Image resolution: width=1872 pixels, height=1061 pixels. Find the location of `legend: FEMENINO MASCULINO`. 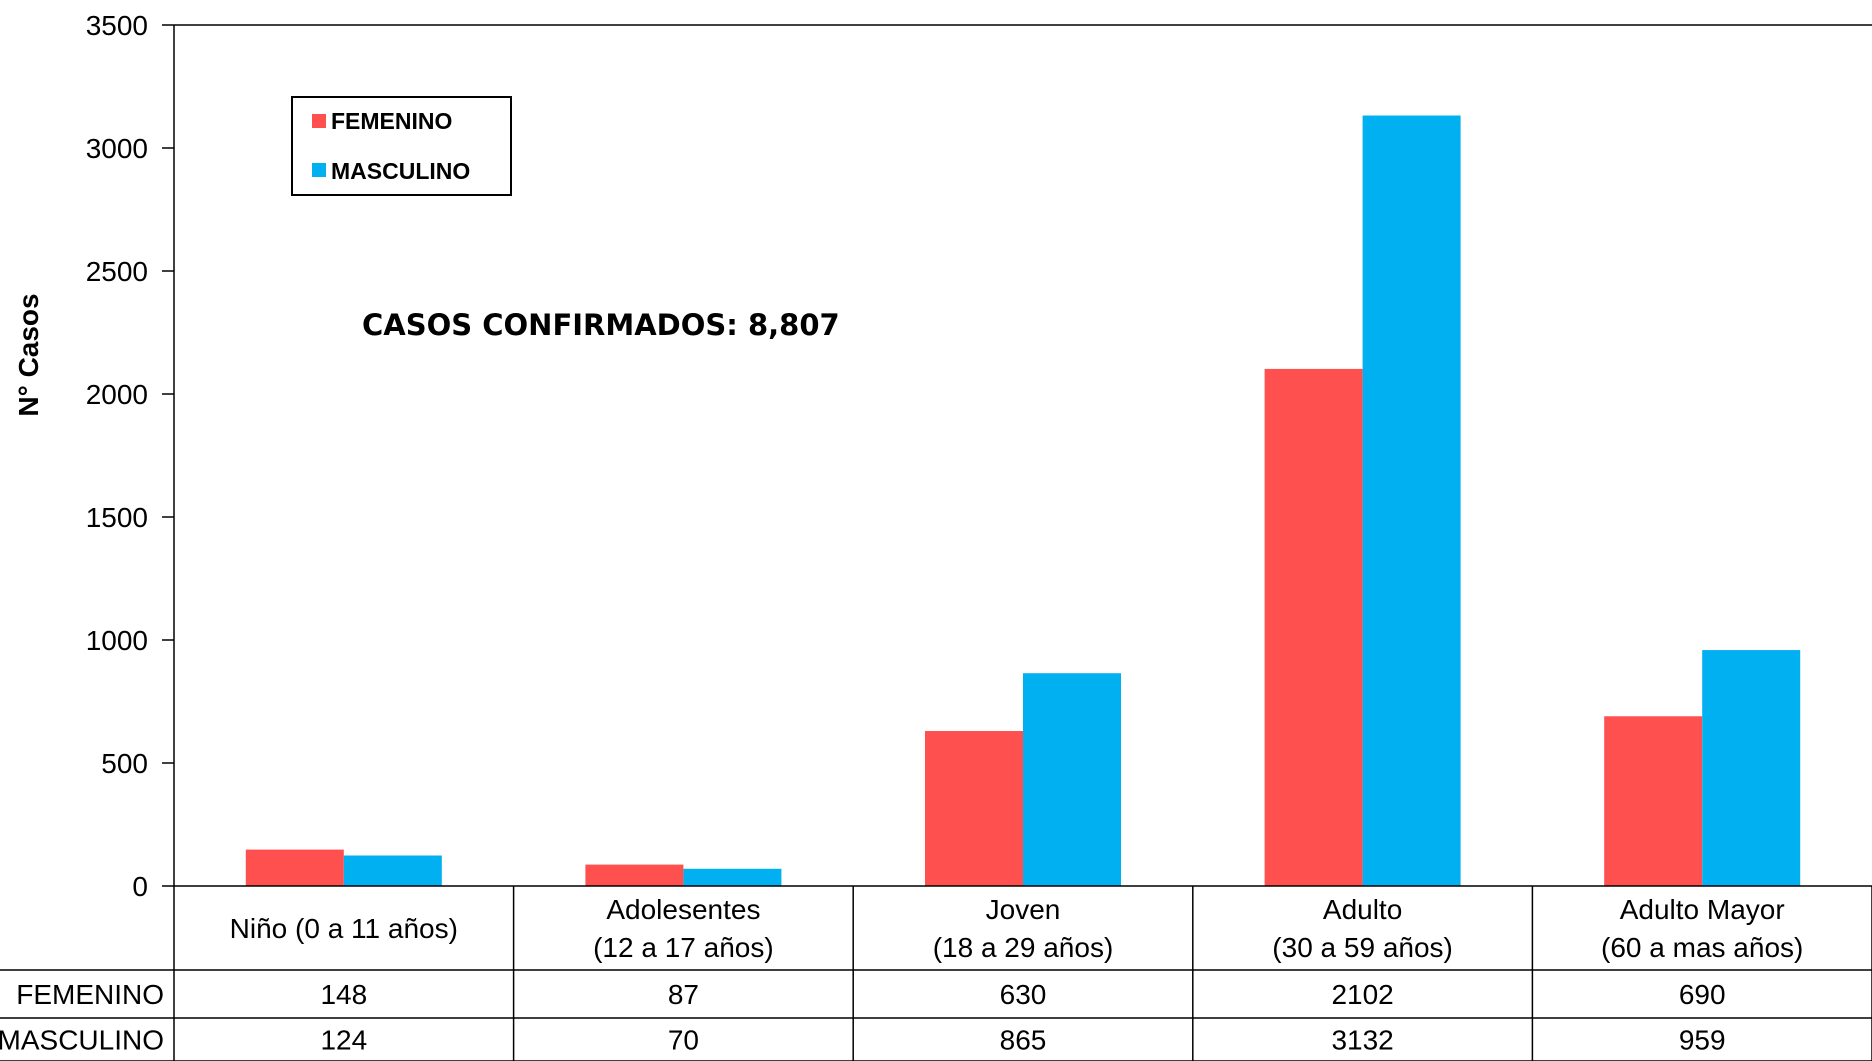

legend: FEMENINO MASCULINO is located at coordinates (401, 146).